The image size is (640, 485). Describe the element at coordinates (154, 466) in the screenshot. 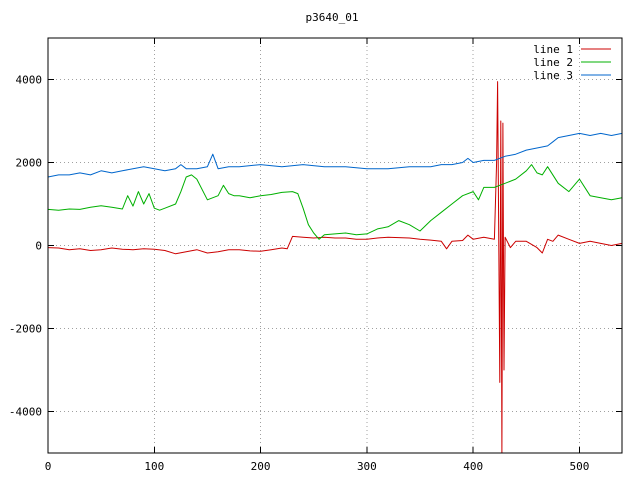

I see `x-tick-label: 100` at that location.